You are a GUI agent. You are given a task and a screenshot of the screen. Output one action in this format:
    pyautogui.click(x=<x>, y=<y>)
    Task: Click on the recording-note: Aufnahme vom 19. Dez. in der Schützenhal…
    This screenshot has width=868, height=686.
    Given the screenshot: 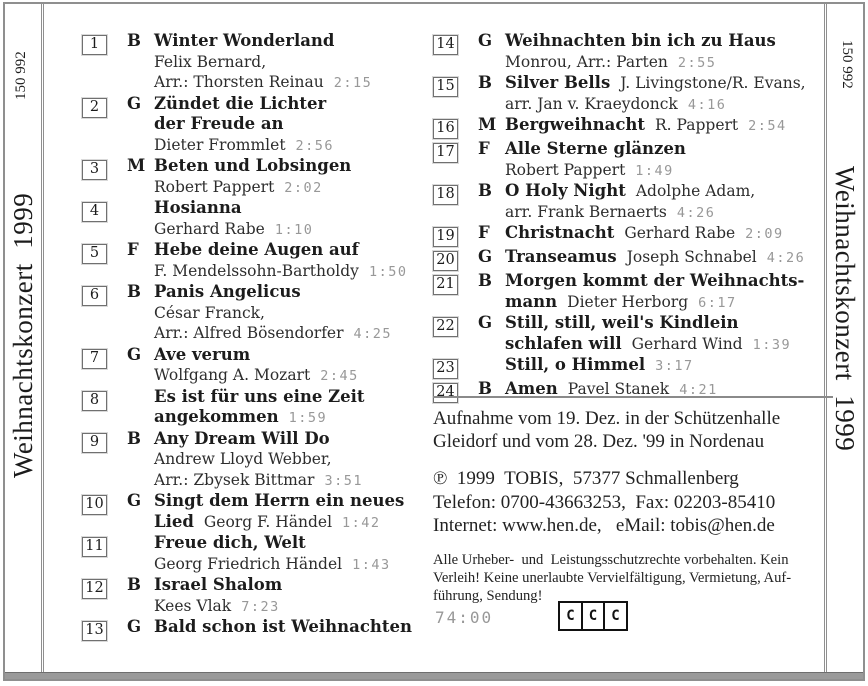 What is the action you would take?
    pyautogui.click(x=633, y=430)
    